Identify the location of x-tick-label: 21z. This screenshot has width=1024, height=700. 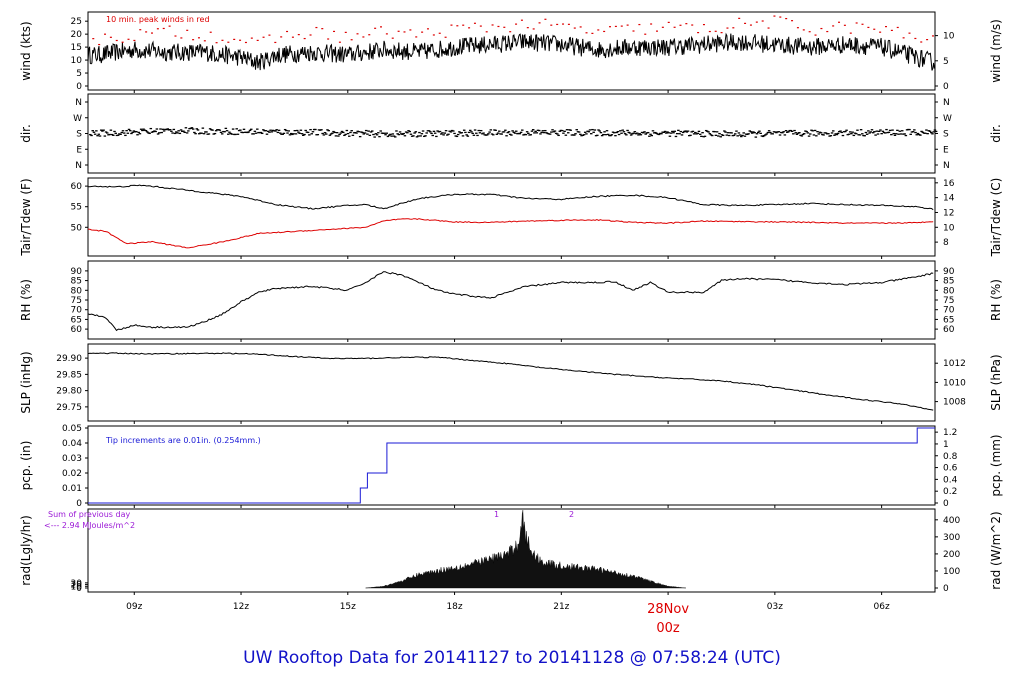
(561, 607).